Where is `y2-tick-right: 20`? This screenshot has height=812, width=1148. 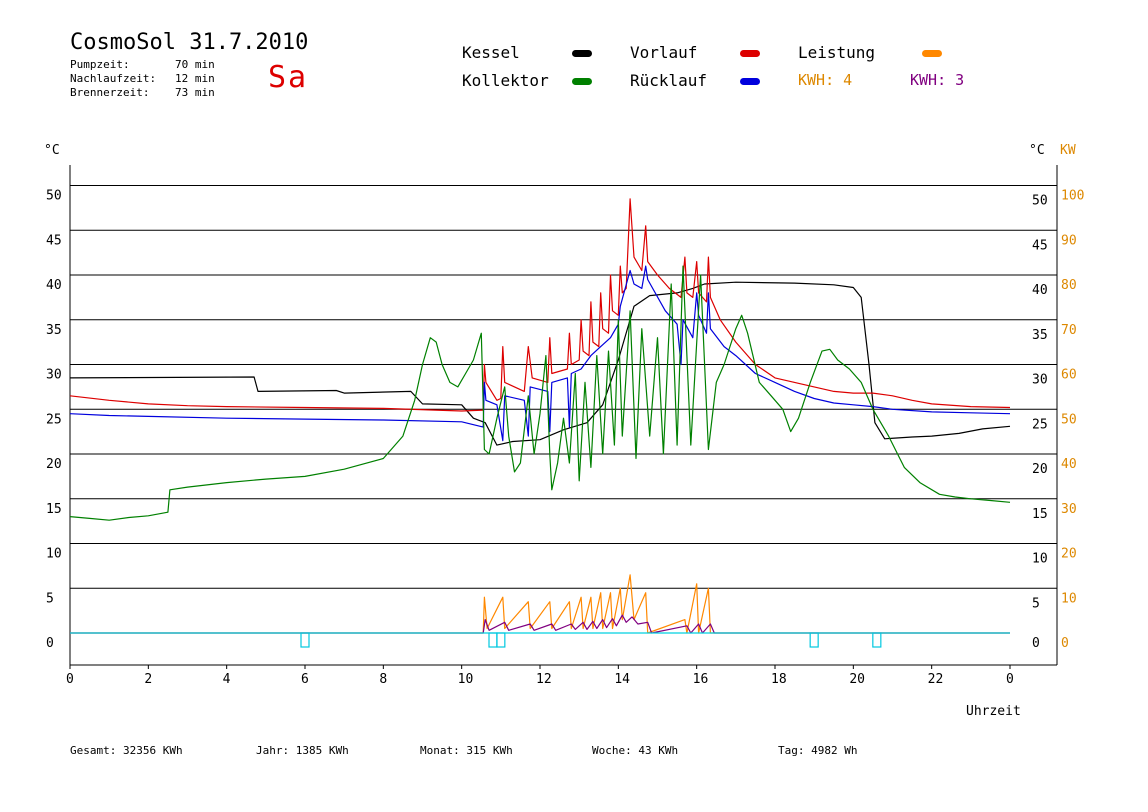 y2-tick-right: 20 is located at coordinates (1069, 554).